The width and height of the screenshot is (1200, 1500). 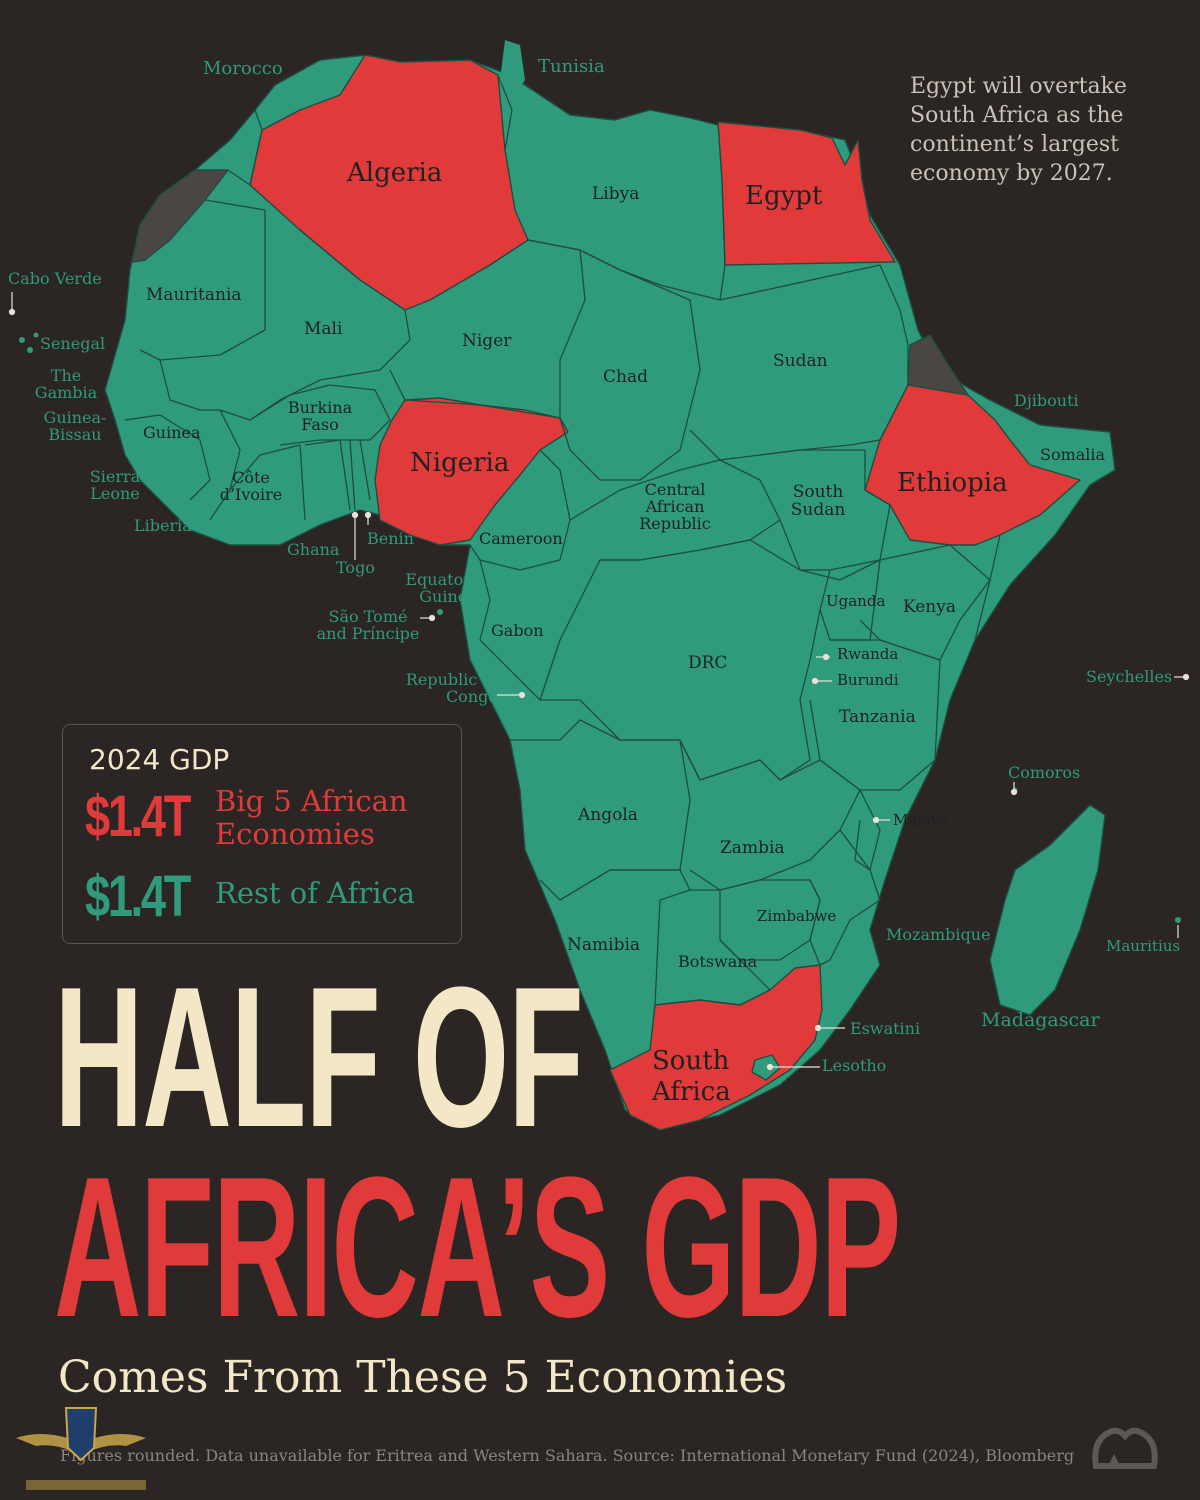 I want to click on label-cameroon: Cameroon, so click(x=521, y=538).